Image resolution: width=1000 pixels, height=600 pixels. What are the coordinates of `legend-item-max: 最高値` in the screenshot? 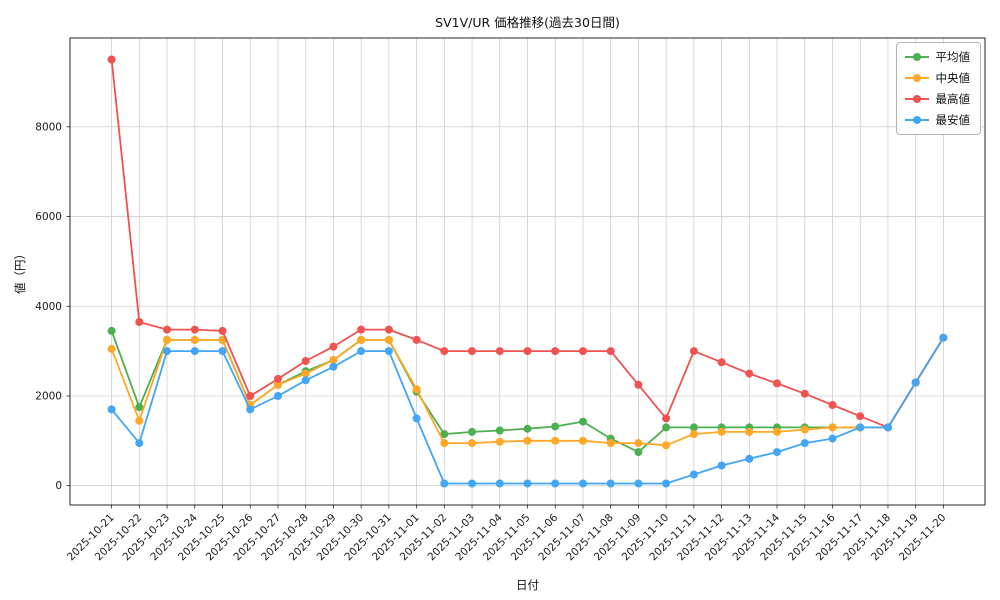 It's located at (937, 99).